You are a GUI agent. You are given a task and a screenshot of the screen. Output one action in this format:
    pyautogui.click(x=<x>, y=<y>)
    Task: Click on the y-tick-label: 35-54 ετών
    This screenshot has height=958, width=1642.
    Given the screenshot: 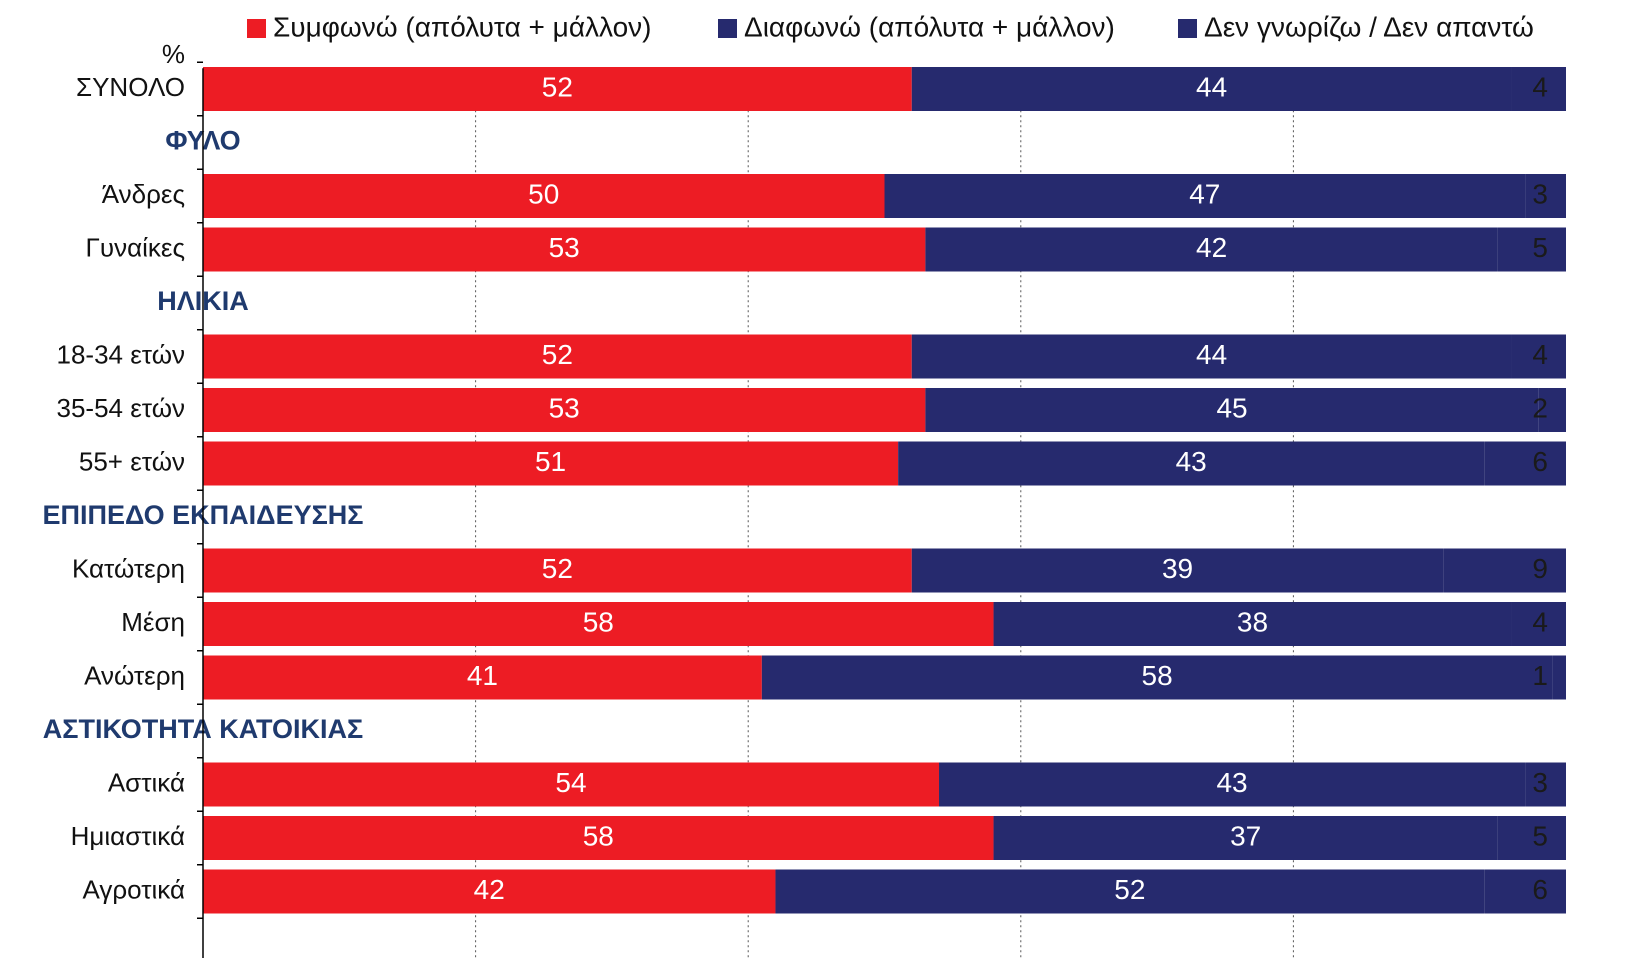 What is the action you would take?
    pyautogui.click(x=120, y=408)
    